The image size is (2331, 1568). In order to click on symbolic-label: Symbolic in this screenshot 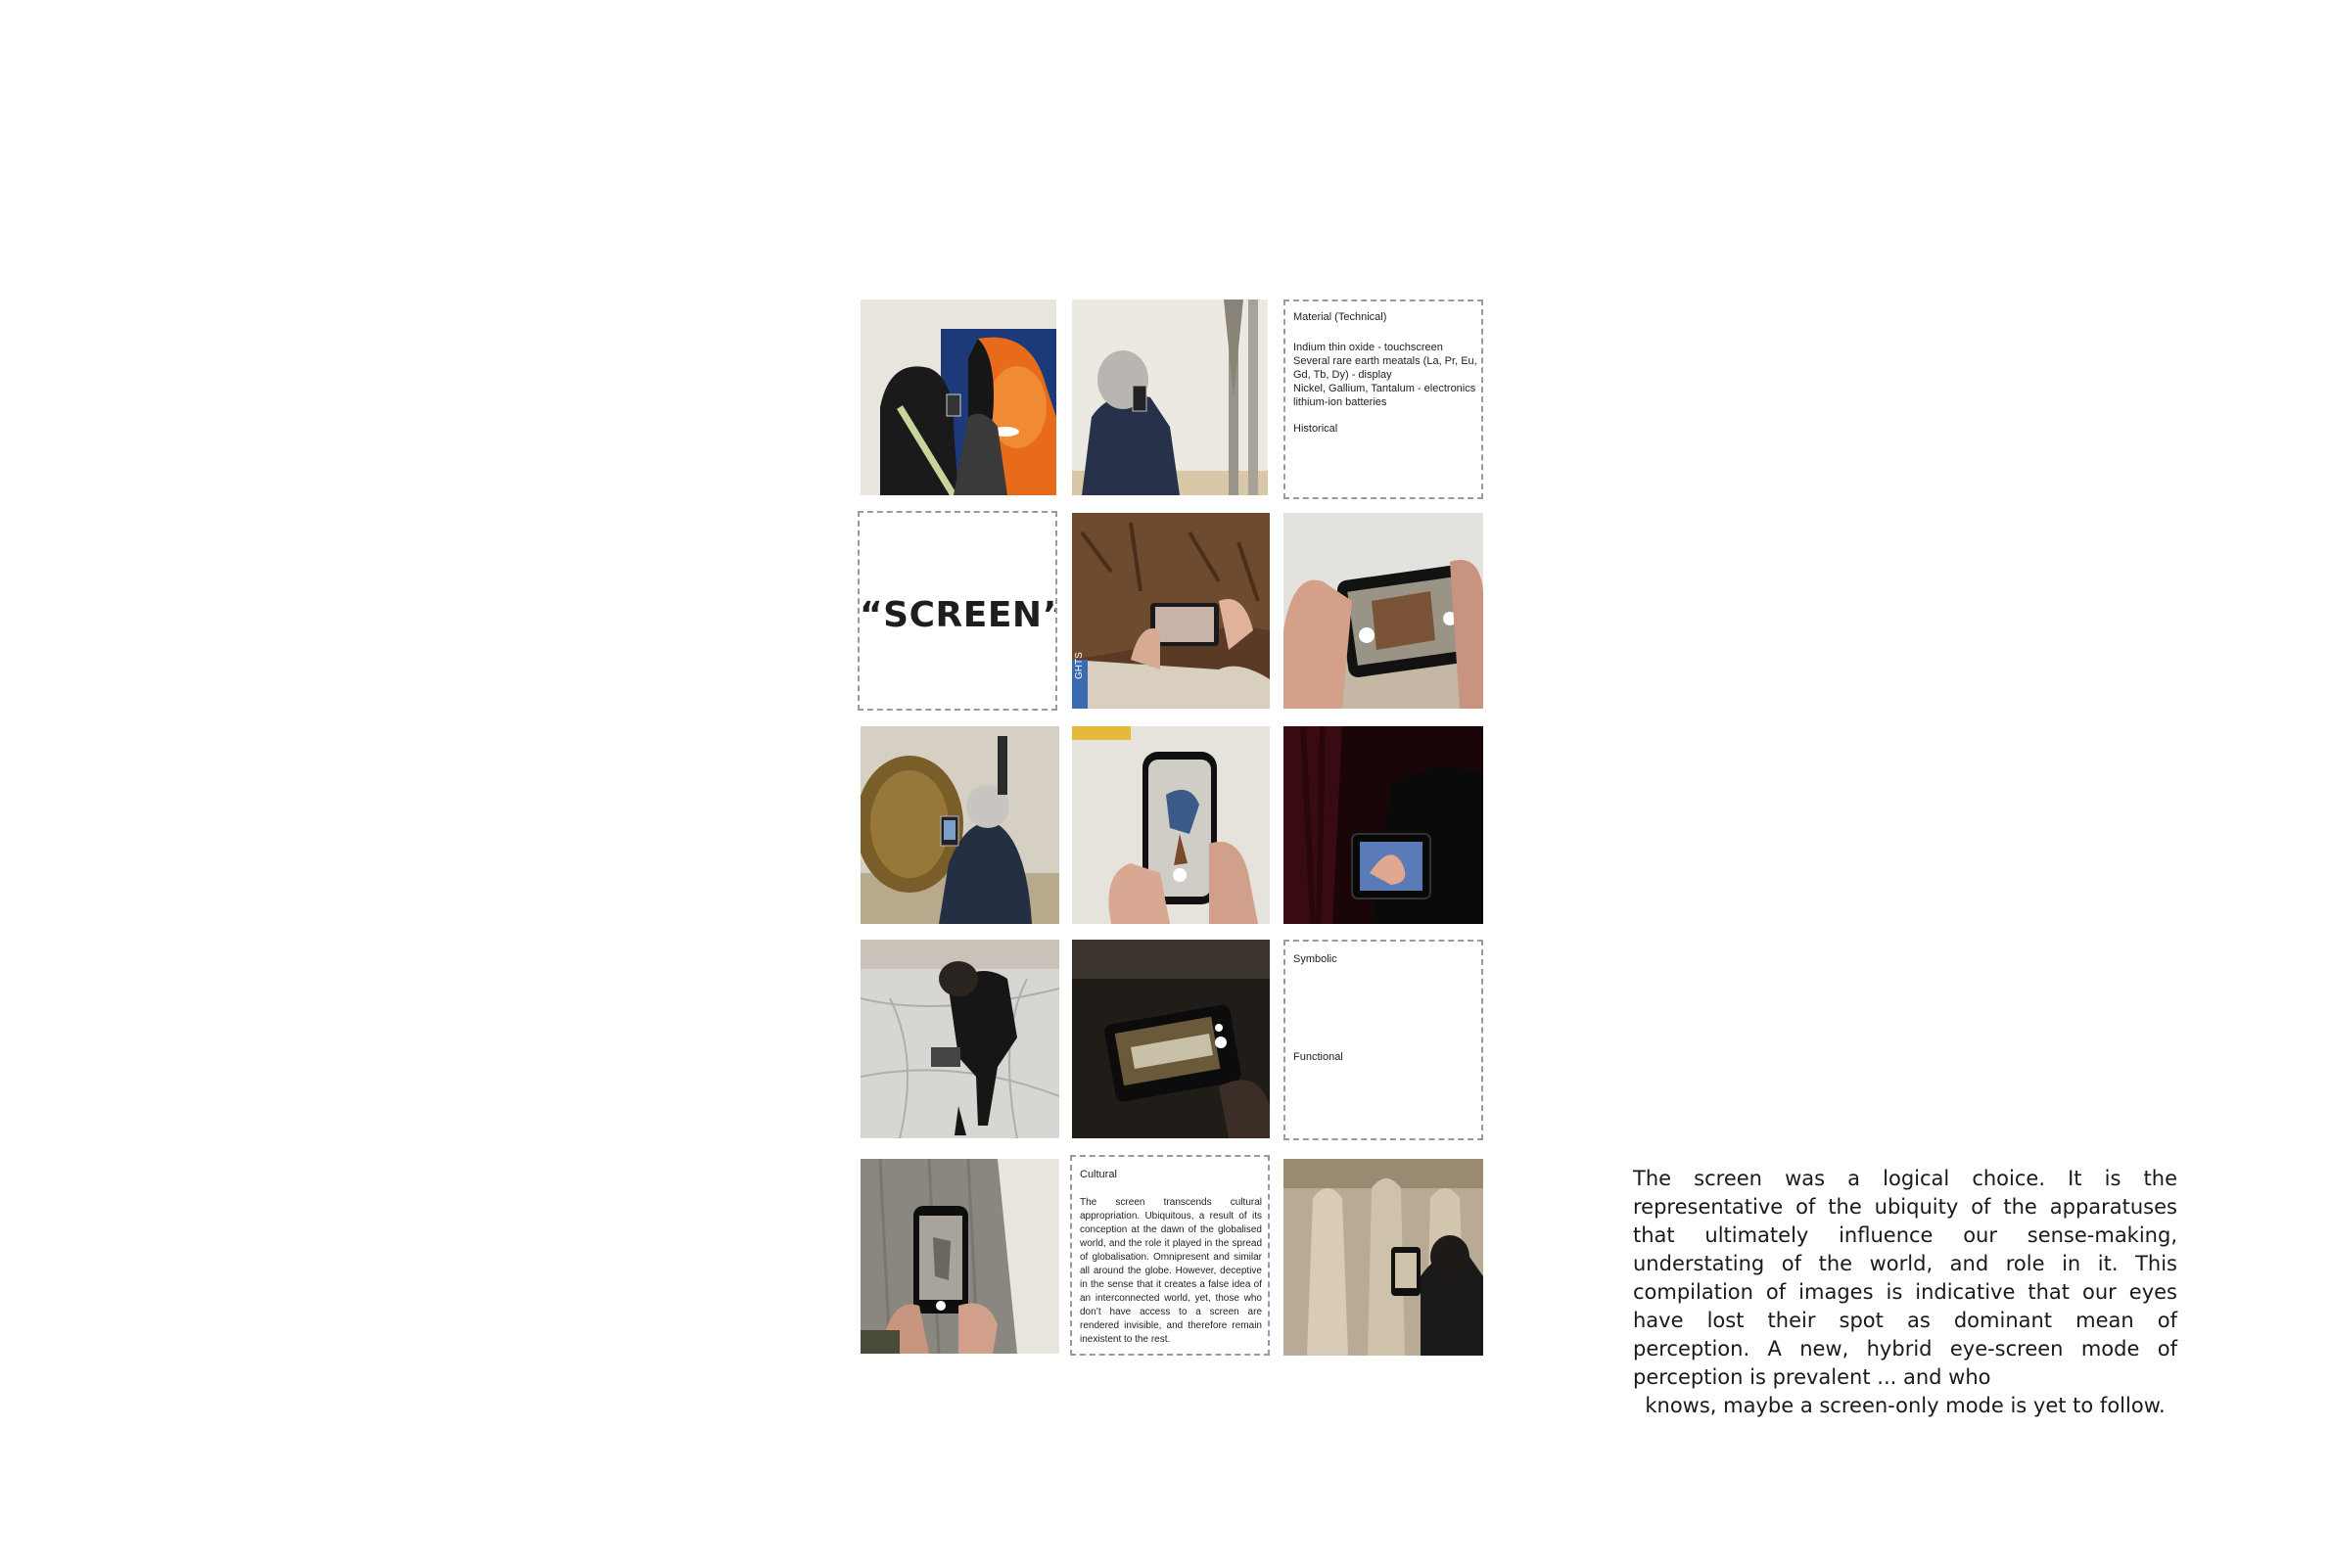, I will do `click(1315, 959)`.